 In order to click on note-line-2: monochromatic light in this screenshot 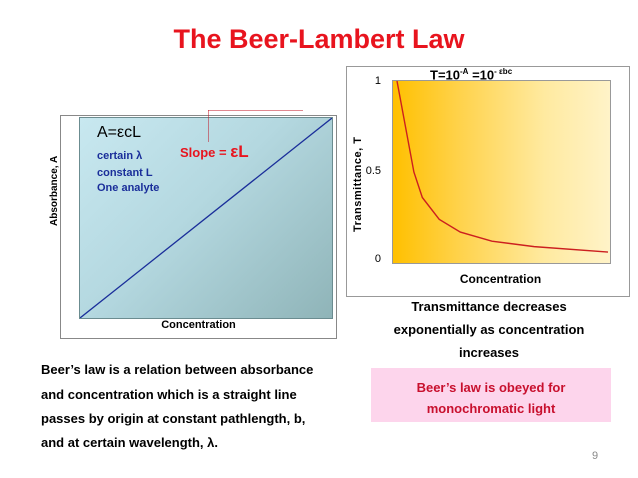, I will do `click(491, 408)`.